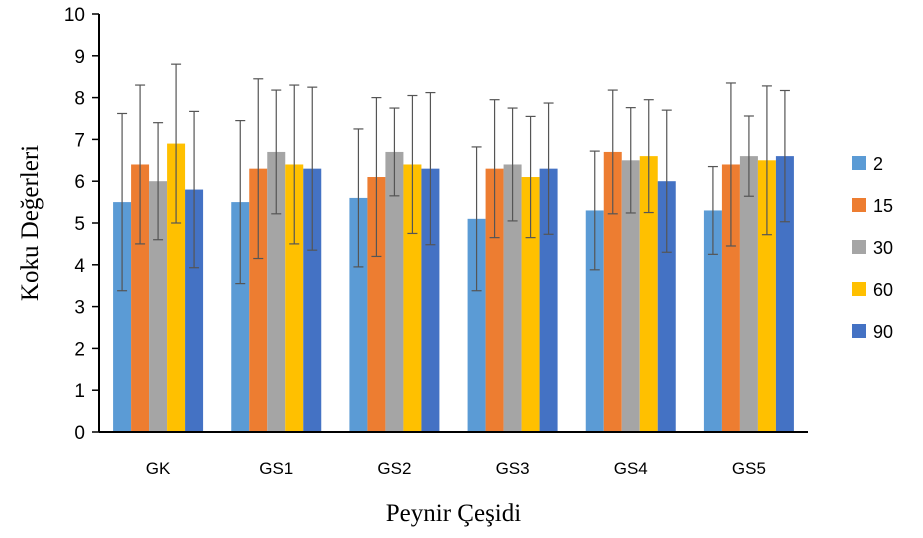 This screenshot has height=538, width=923. What do you see at coordinates (453, 513) in the screenshot?
I see `x-axis-title: Peynir Çeşidi` at bounding box center [453, 513].